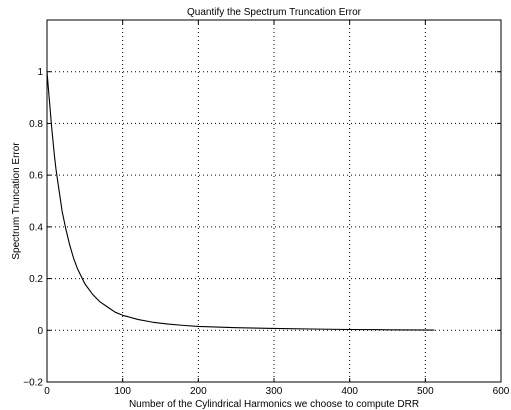 This screenshot has height=410, width=511. I want to click on x-tick-label: 300, so click(274, 391).